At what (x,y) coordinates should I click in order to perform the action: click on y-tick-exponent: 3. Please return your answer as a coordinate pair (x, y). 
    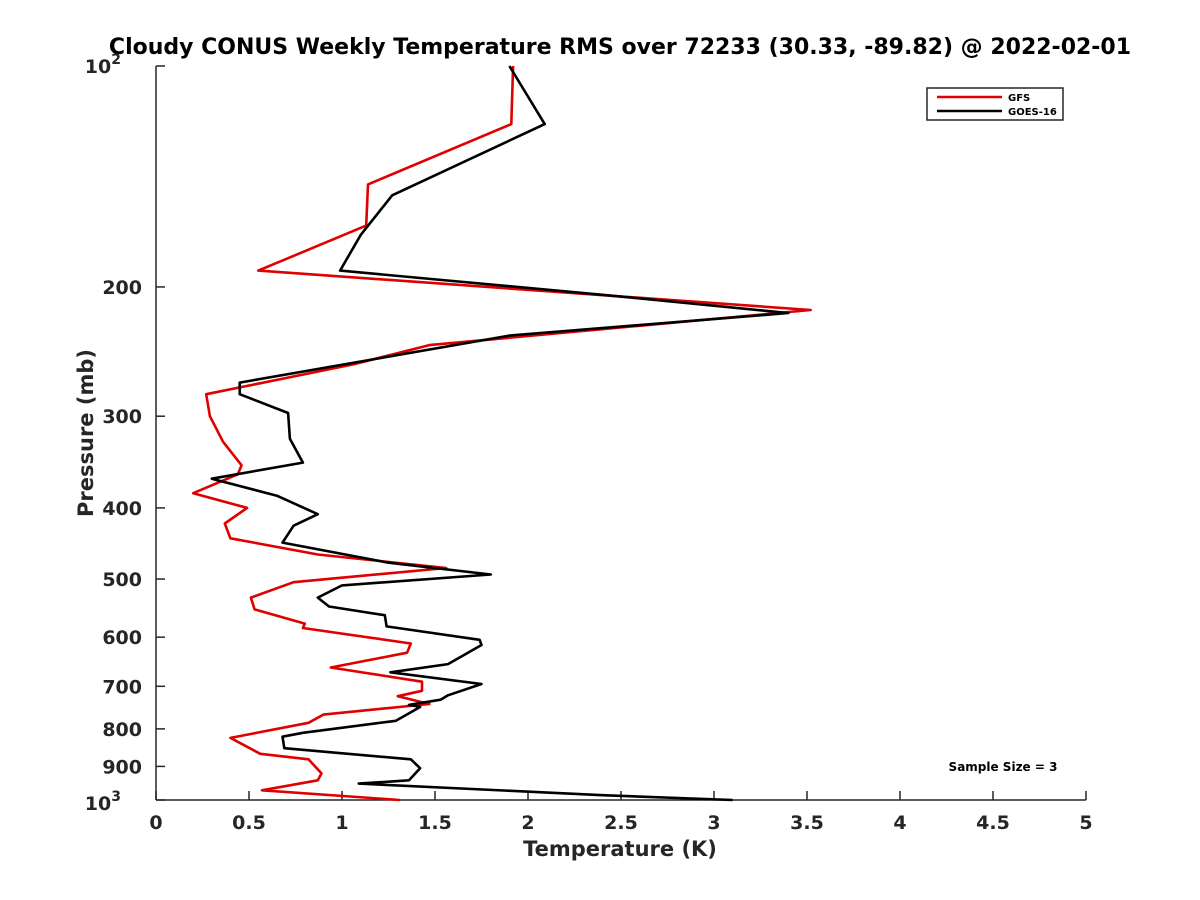
    Looking at the image, I should click on (116, 797).